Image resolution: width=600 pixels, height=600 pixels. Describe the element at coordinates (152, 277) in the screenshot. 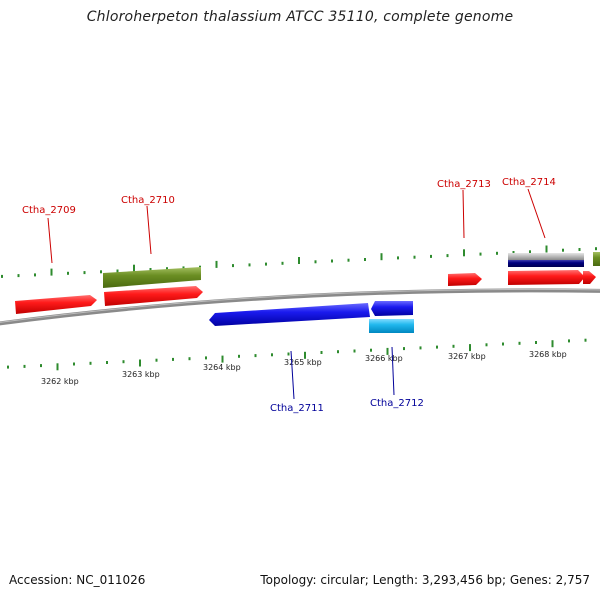

I see `gene-bar-olive` at that location.